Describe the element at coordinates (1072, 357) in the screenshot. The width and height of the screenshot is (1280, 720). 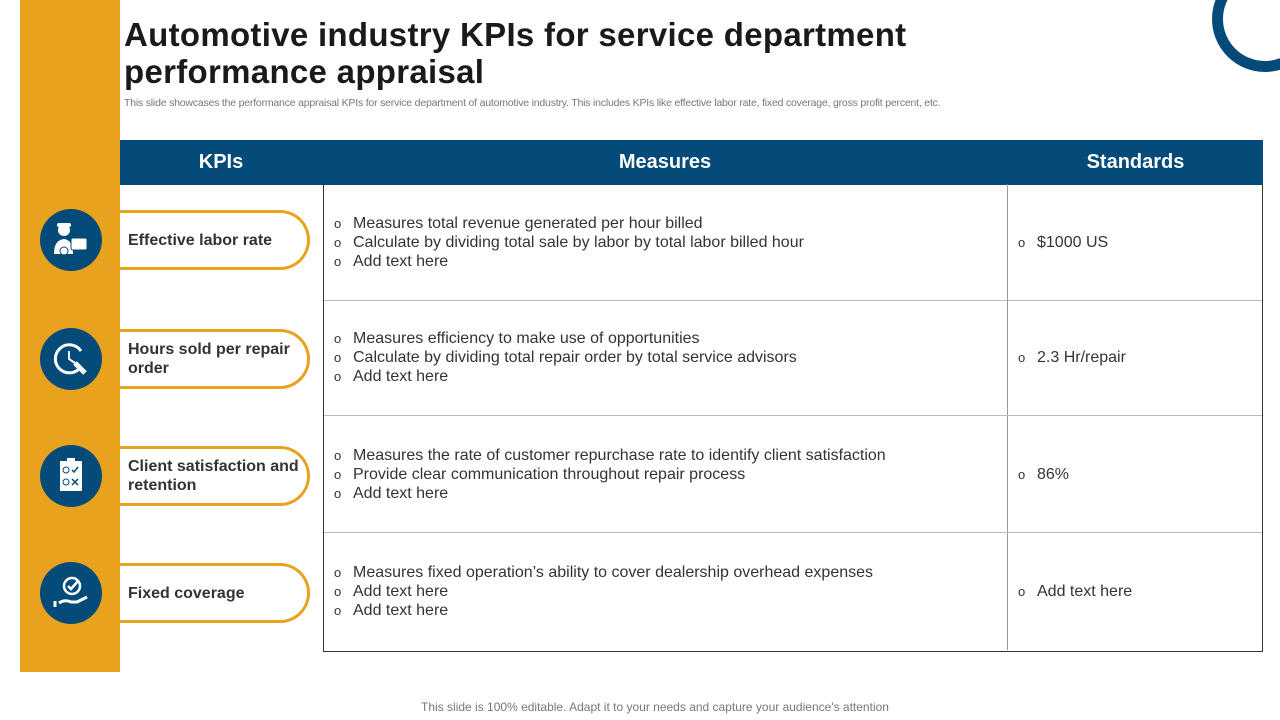
I see `standard: 2.3 Hr/repair` at that location.